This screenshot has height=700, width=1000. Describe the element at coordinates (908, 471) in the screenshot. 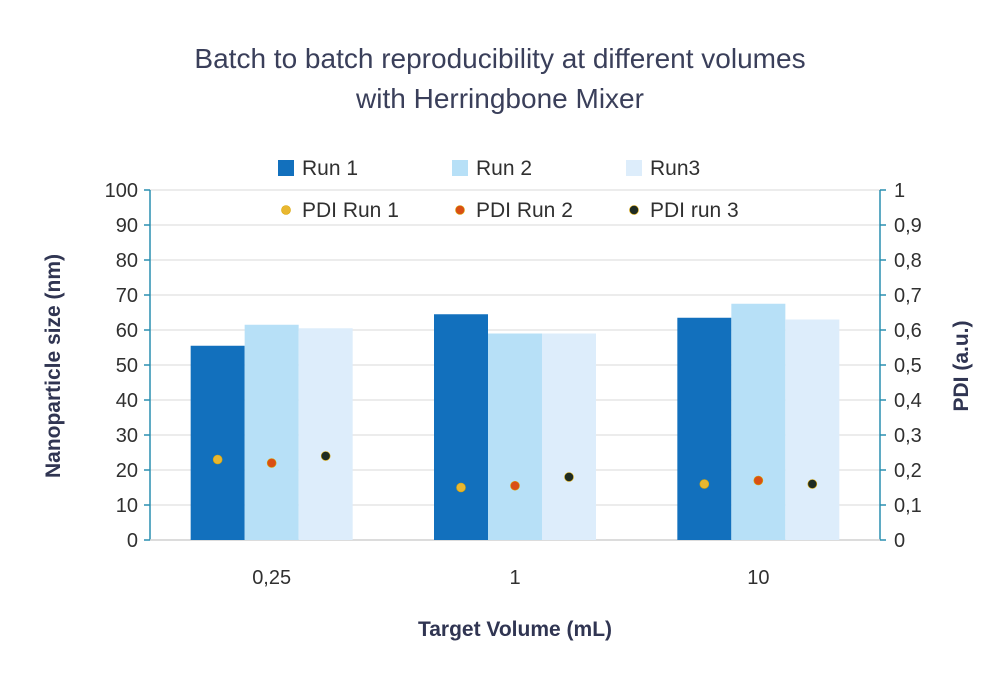

I see `y2-tick-label: 0,2` at that location.